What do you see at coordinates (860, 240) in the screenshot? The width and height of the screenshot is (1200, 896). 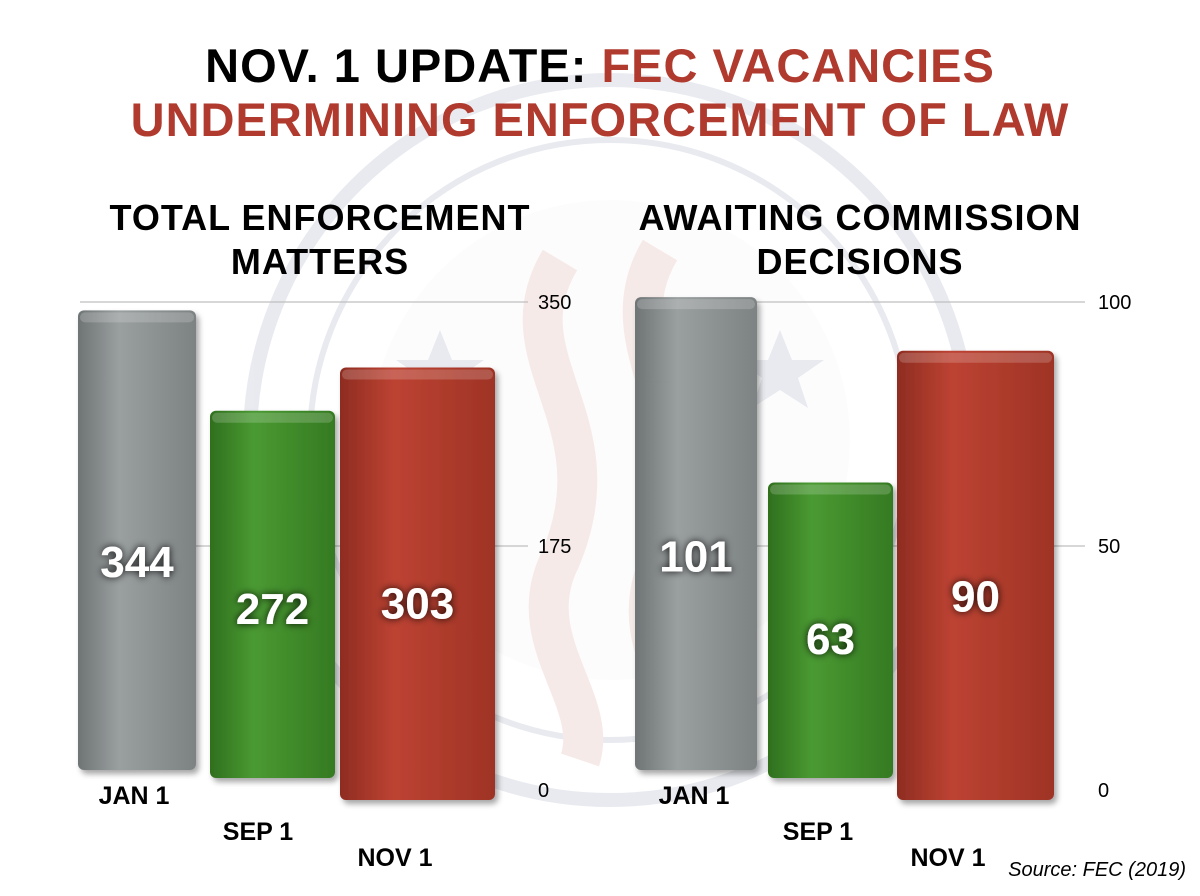 I see `right-chart-title: AWAITING COMMISSION DECISIONS` at bounding box center [860, 240].